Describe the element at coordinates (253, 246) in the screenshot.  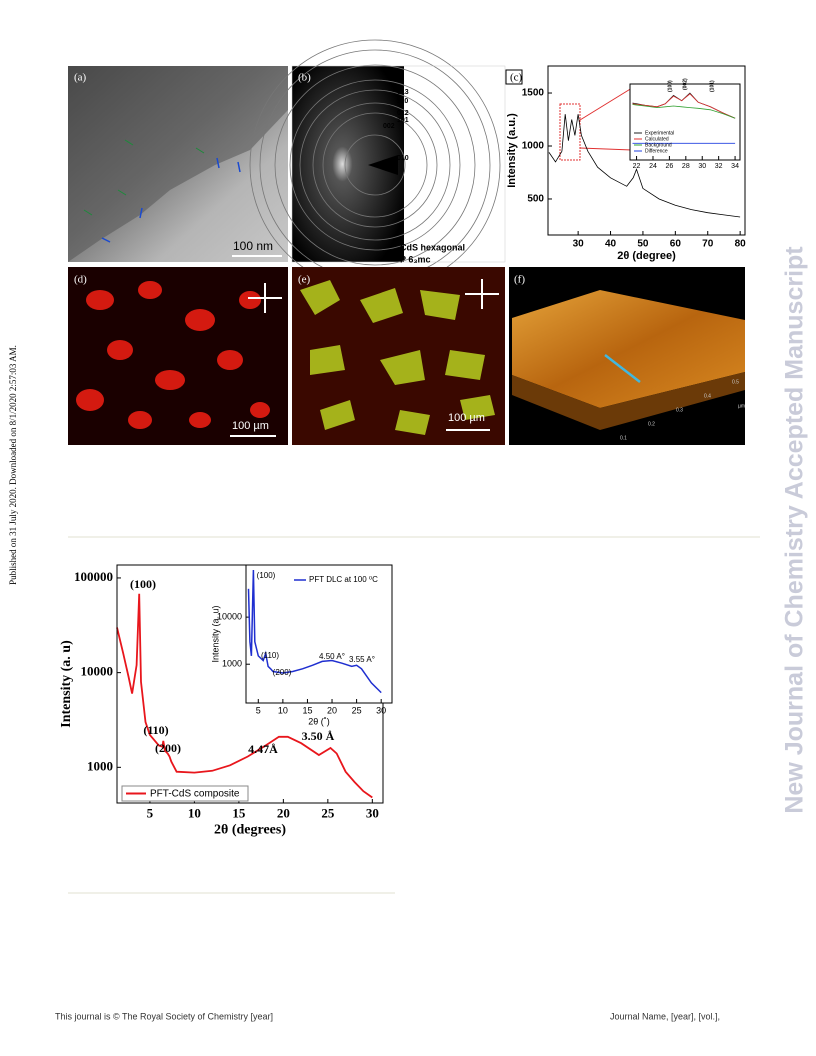
I see `scale-bar-label: 100 nm` at that location.